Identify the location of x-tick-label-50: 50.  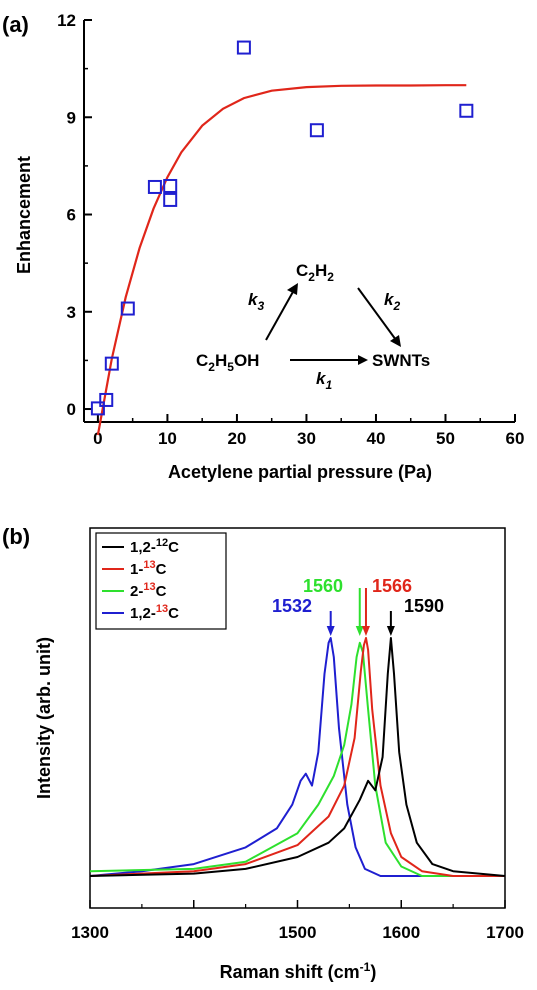
(445, 438).